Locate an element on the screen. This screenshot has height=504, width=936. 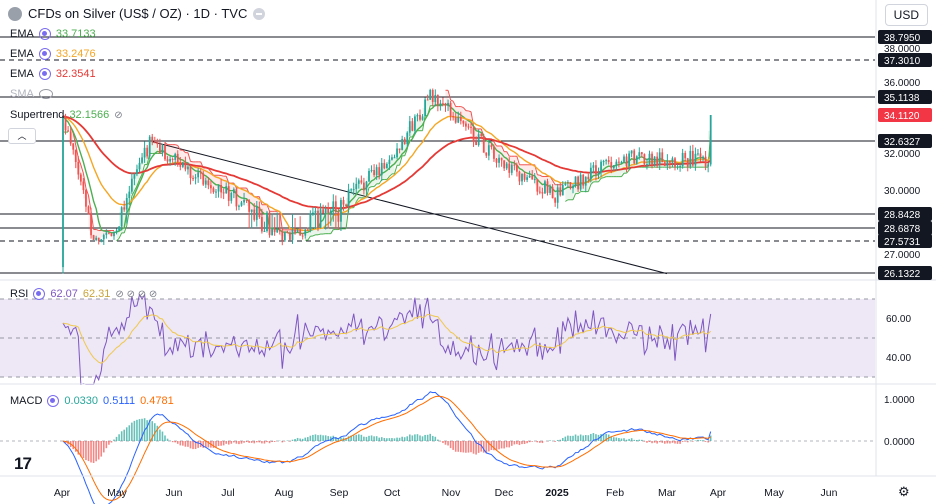
legend-ema-2: EMA 33.2476 is located at coordinates (53, 54).